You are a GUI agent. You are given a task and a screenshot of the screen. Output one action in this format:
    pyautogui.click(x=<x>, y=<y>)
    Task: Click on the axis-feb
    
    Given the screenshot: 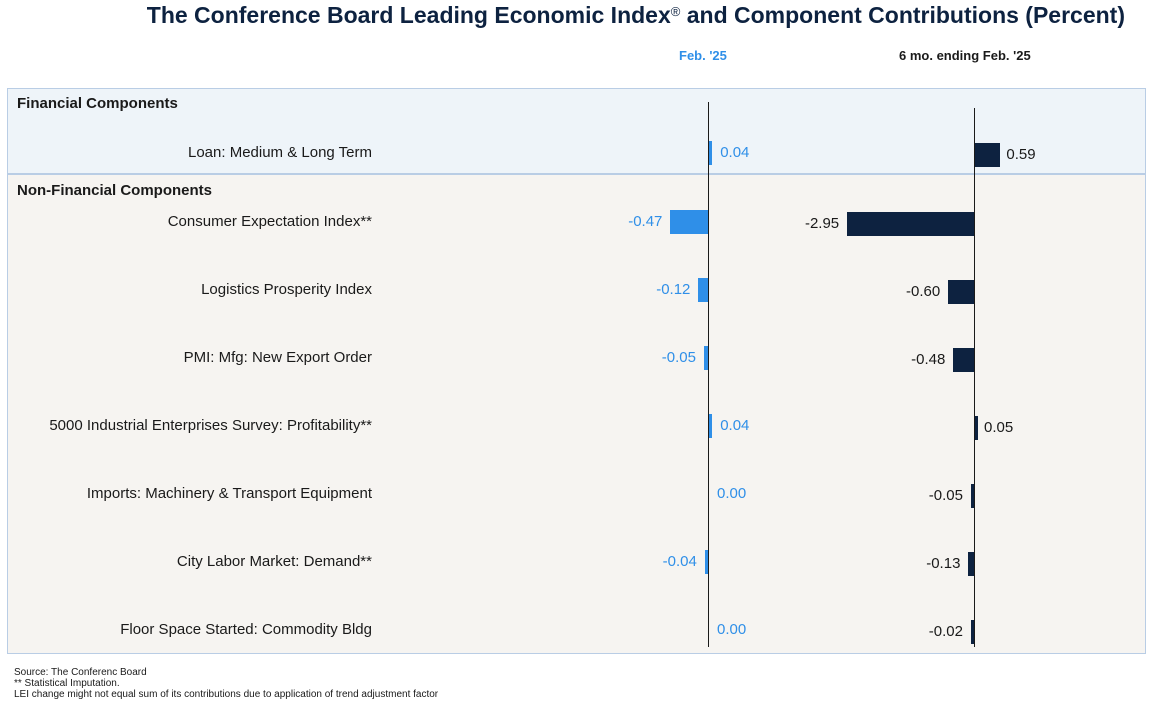 What is the action you would take?
    pyautogui.click(x=708, y=374)
    